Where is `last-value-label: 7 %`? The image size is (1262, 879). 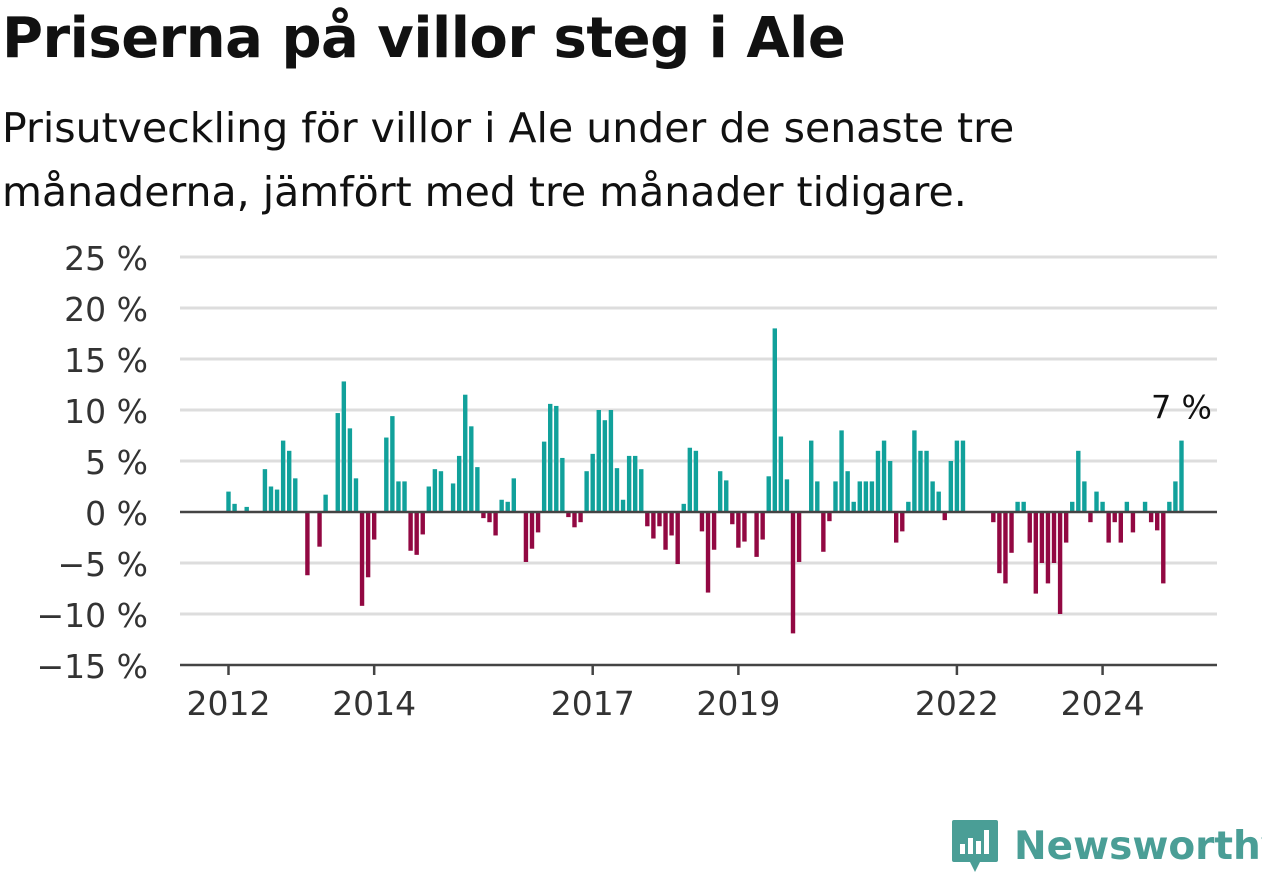 last-value-label: 7 % is located at coordinates (1181, 408).